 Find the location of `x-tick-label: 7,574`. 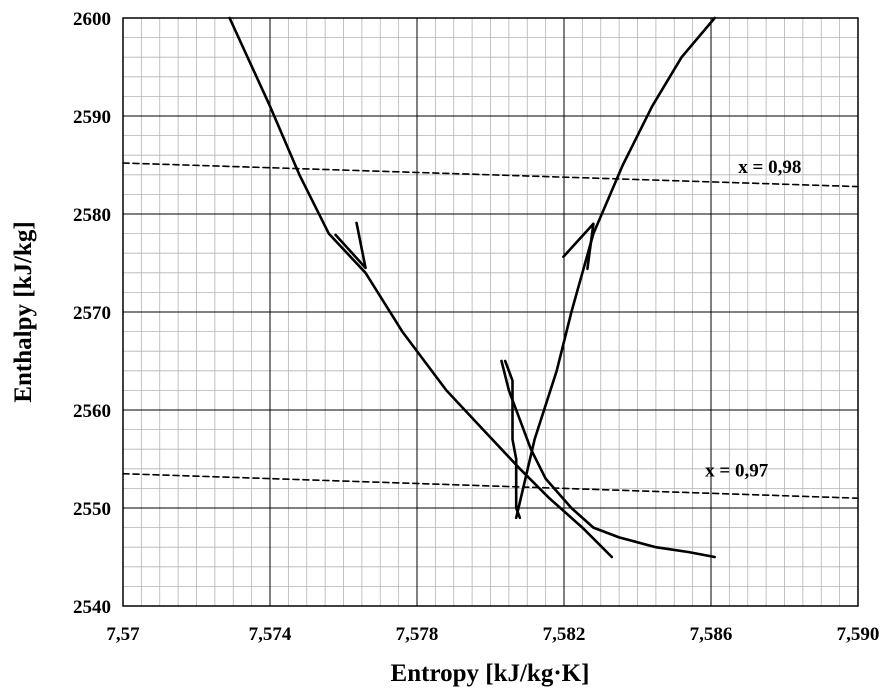

x-tick-label: 7,574 is located at coordinates (270, 634).